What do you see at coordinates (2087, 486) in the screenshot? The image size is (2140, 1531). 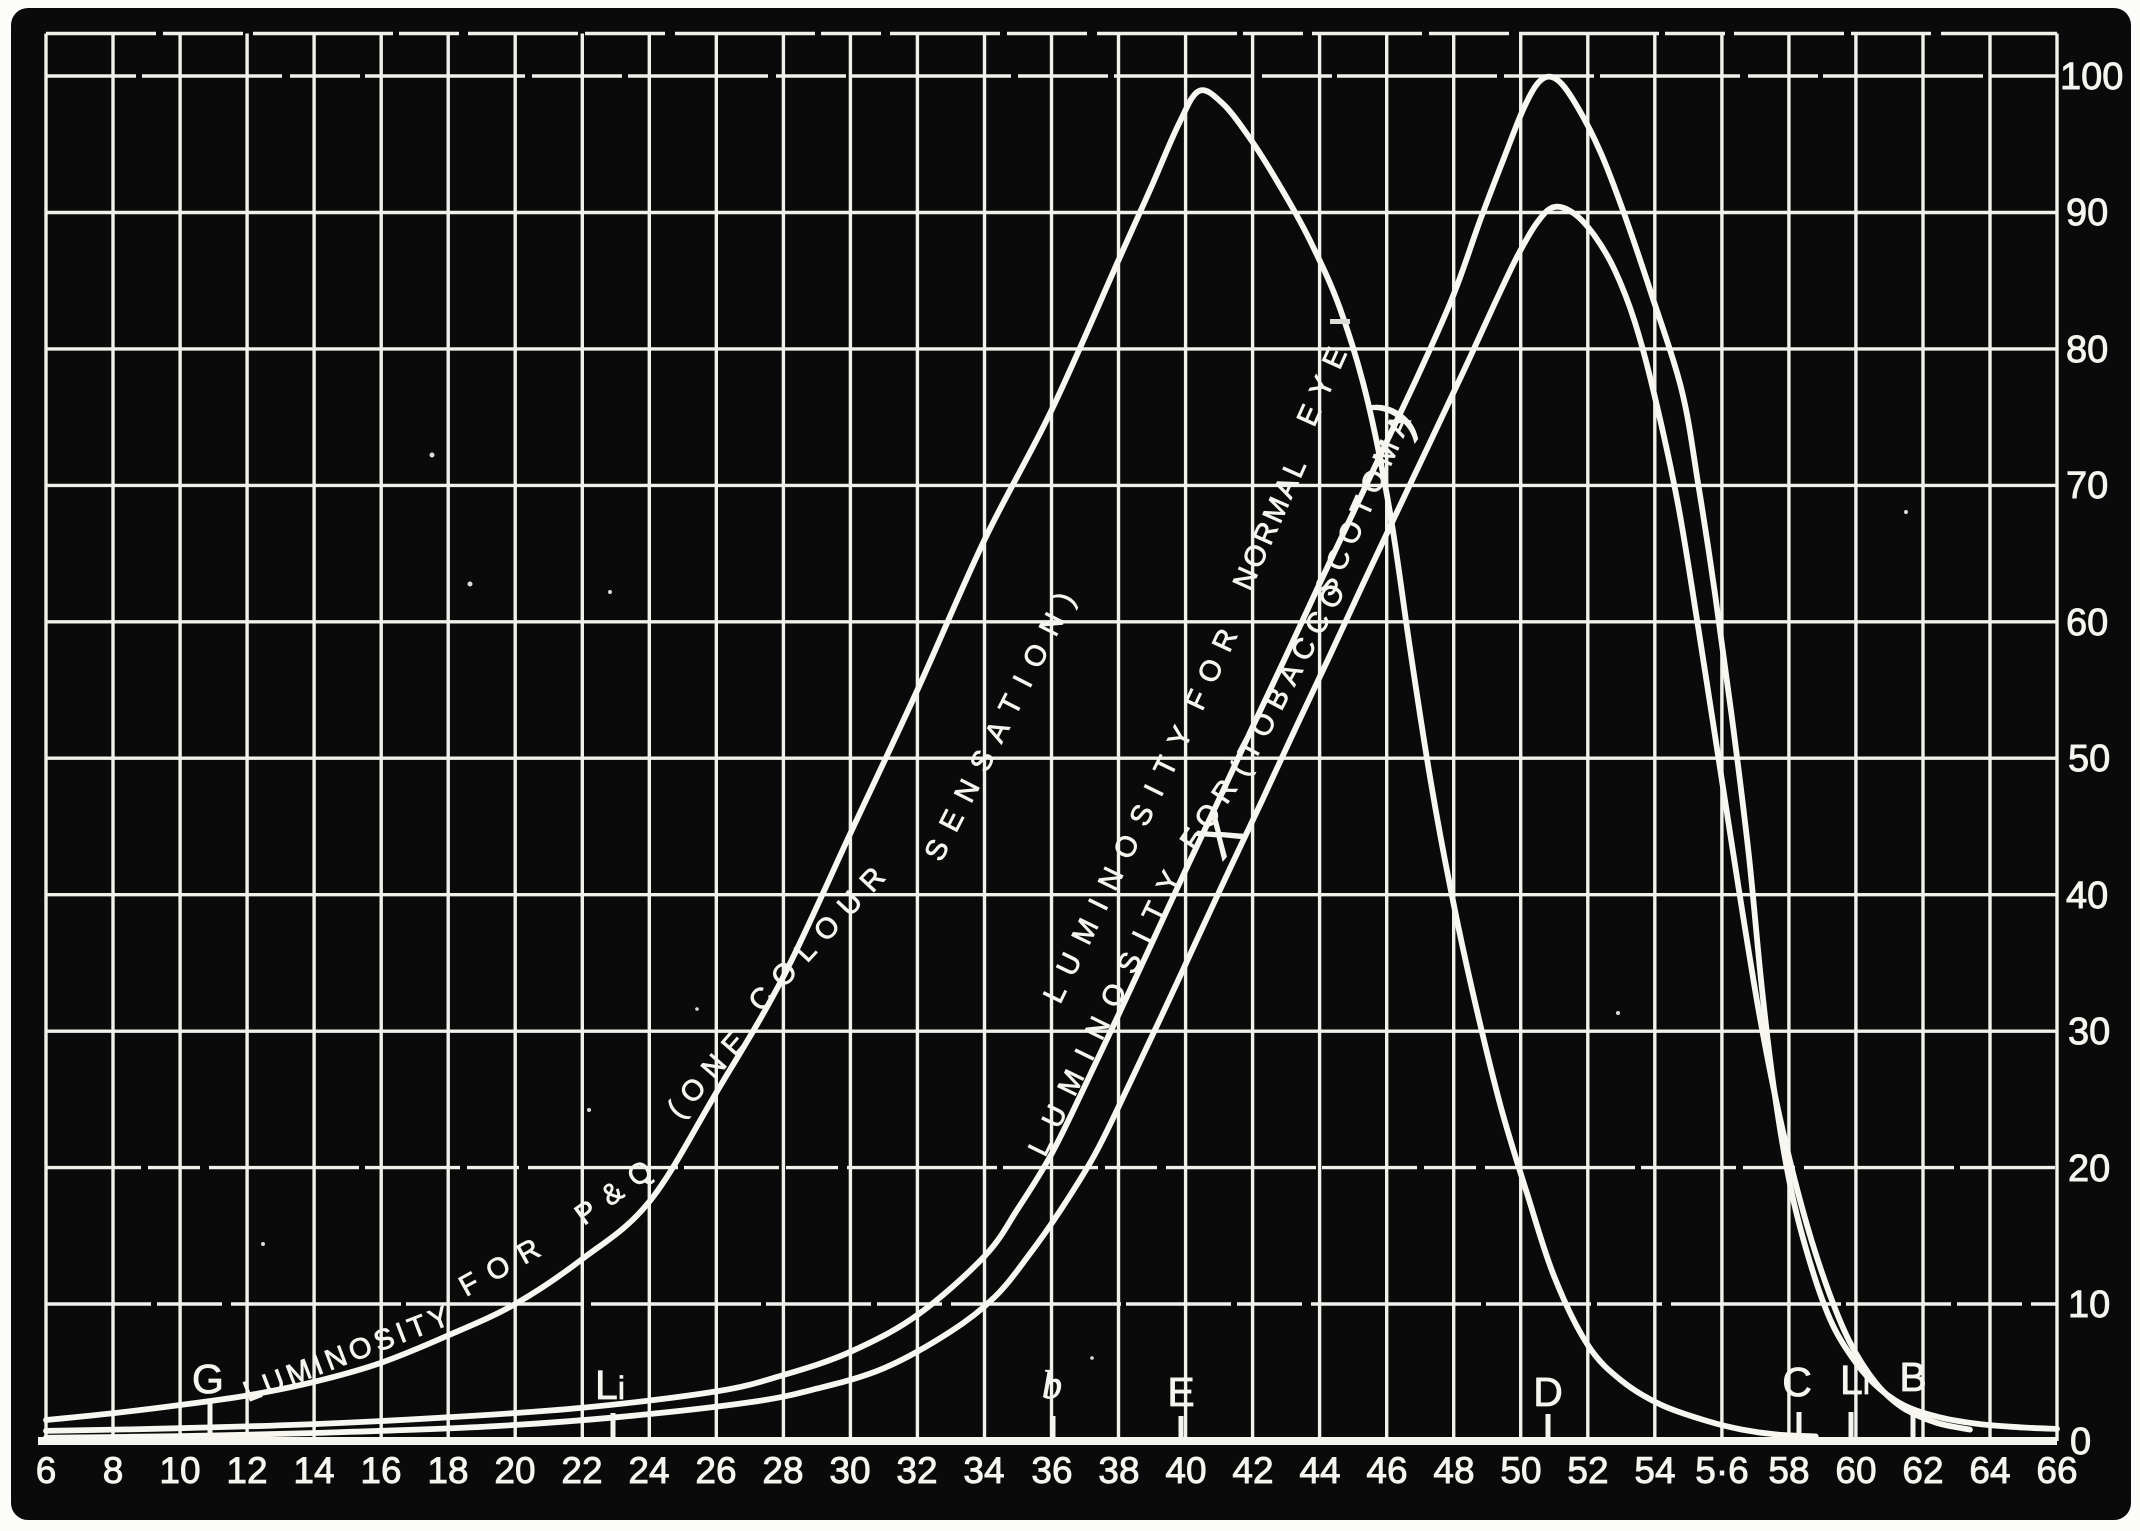 I see `svg-text: 70` at bounding box center [2087, 486].